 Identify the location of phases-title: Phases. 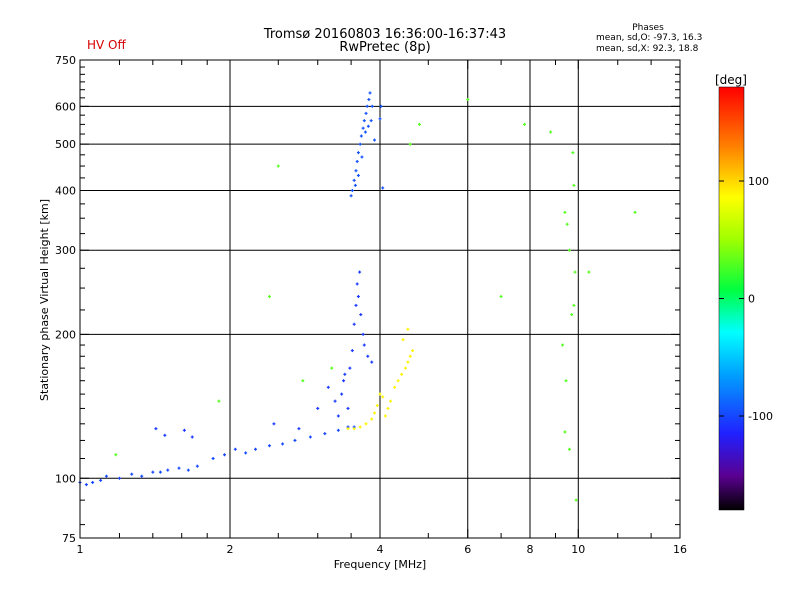
(648, 28).